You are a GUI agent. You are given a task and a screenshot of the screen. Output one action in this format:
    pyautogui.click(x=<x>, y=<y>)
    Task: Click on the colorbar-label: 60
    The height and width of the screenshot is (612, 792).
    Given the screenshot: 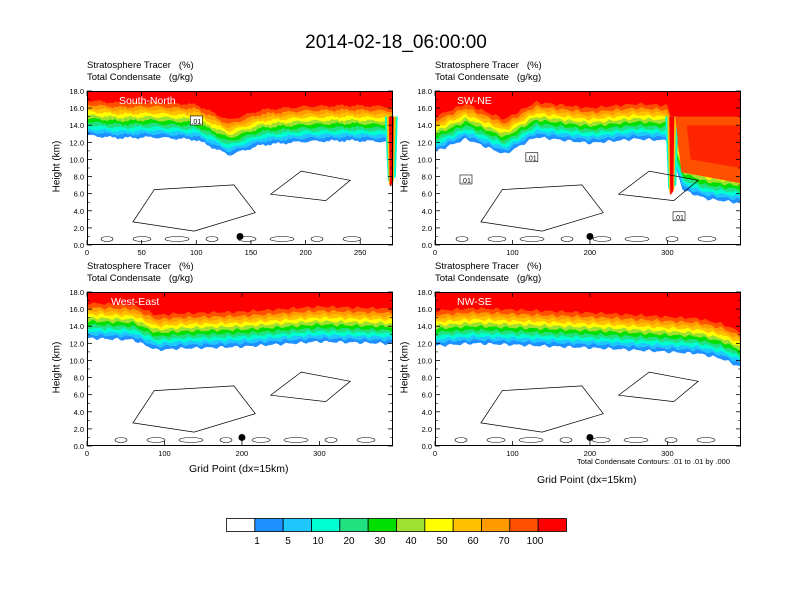 What is the action you would take?
    pyautogui.click(x=473, y=541)
    